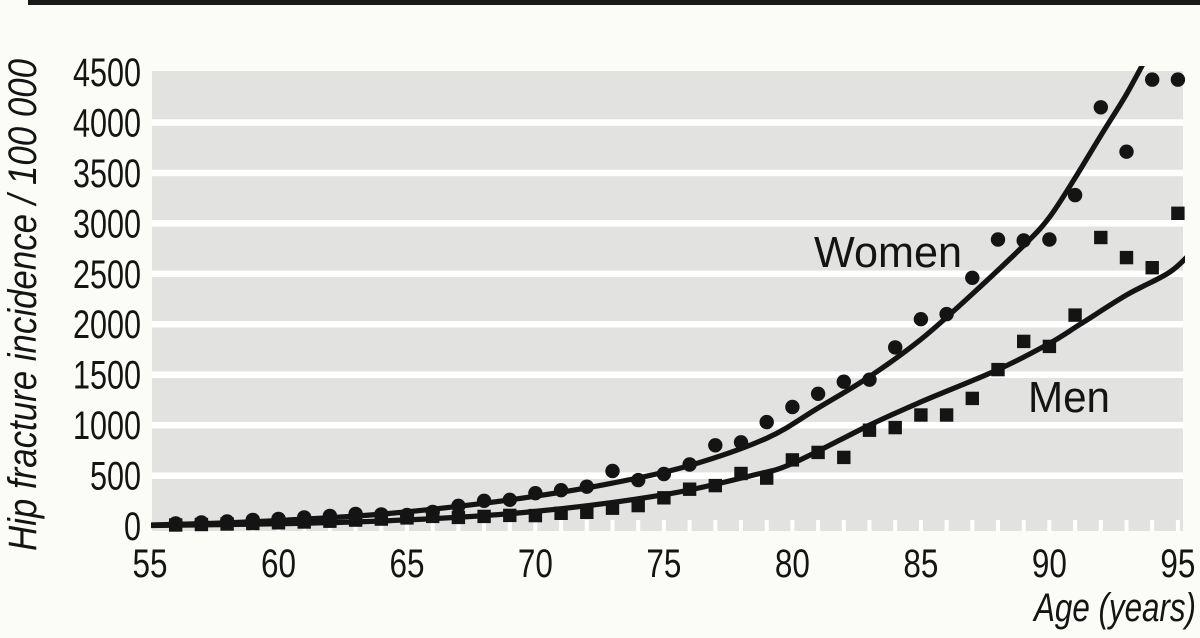 Image resolution: width=1200 pixels, height=638 pixels. What do you see at coordinates (1069, 397) in the screenshot?
I see `series-label-men: Men` at bounding box center [1069, 397].